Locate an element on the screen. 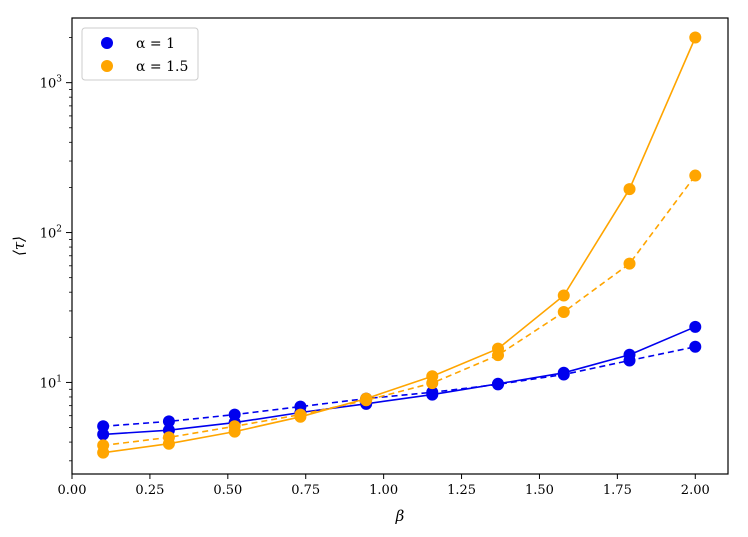  x-tick-label: 2.00 is located at coordinates (695, 490).